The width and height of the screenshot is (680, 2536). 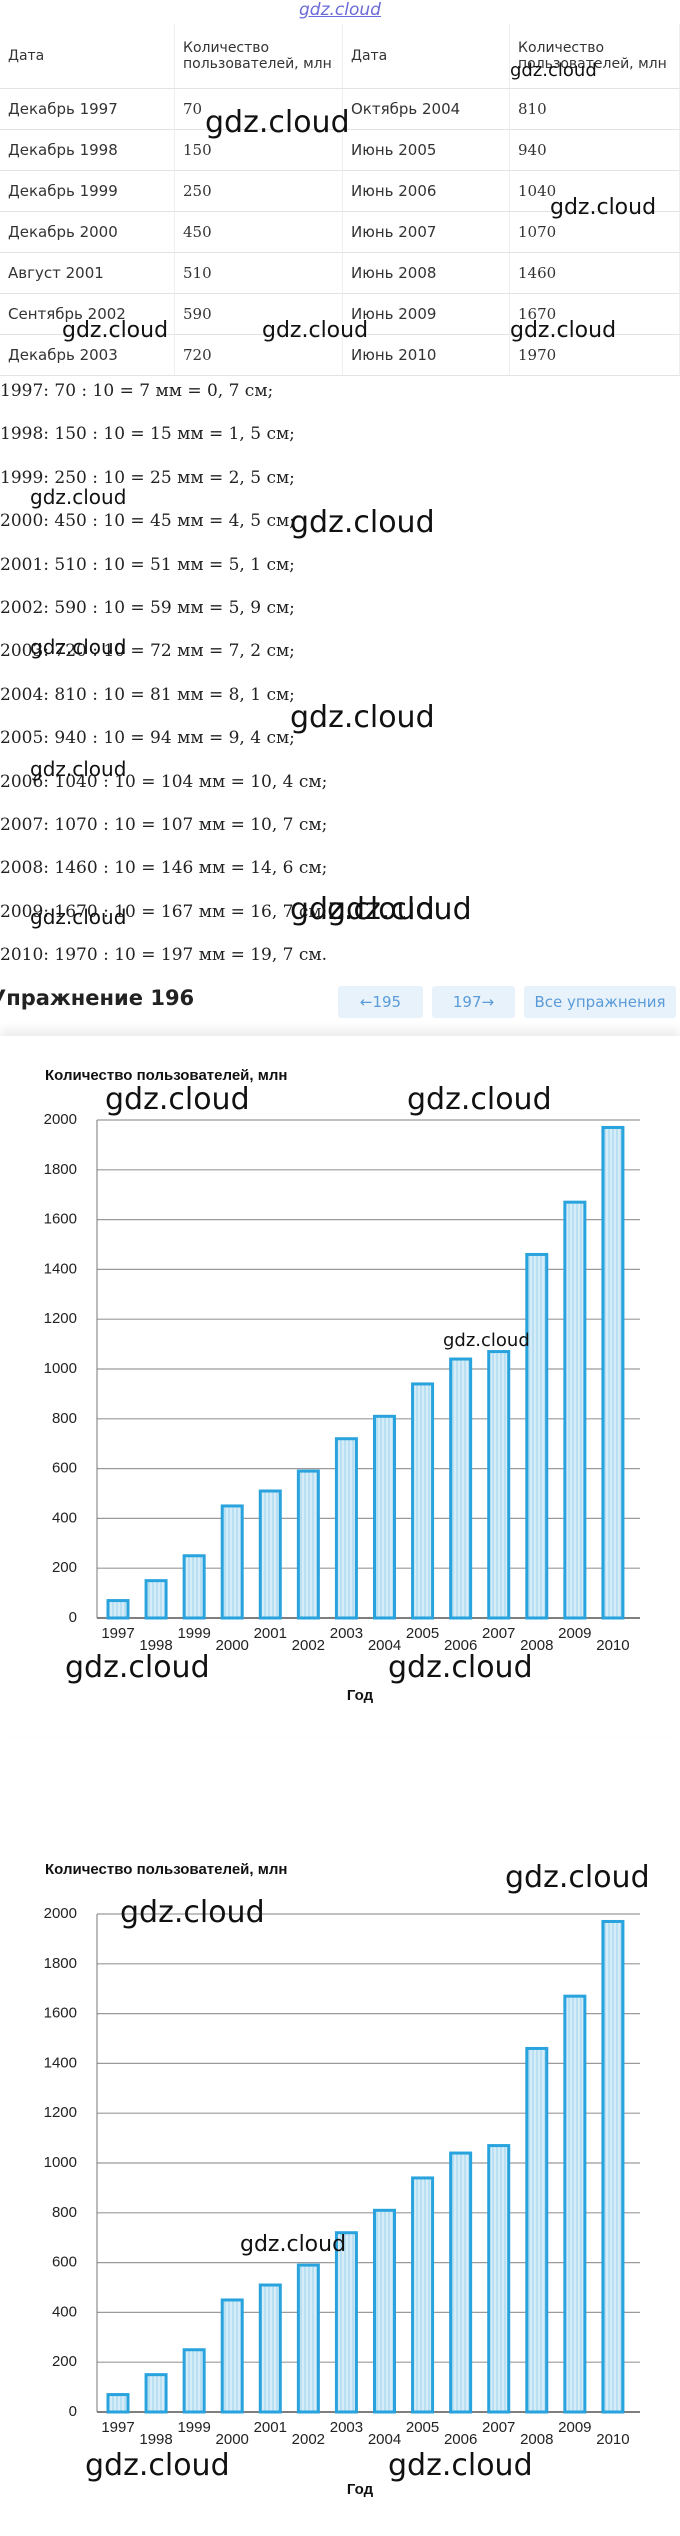 What do you see at coordinates (426, 355) in the screenshot?
I see `table-cell: Июнь 2010` at bounding box center [426, 355].